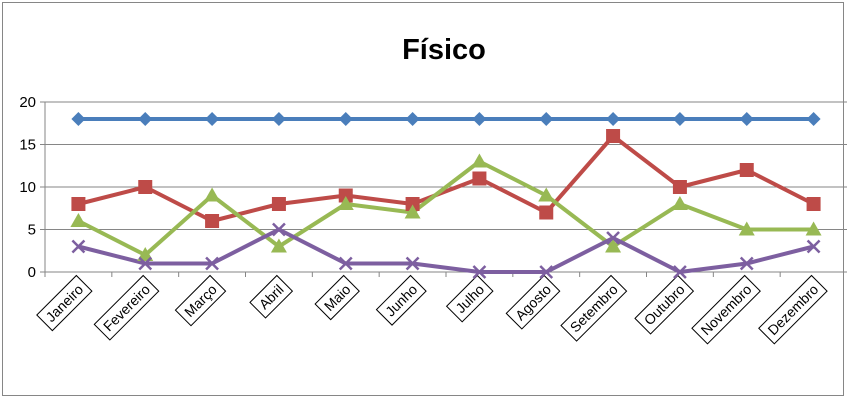  I want to click on x-tick-label-group: Março, so click(200, 300).